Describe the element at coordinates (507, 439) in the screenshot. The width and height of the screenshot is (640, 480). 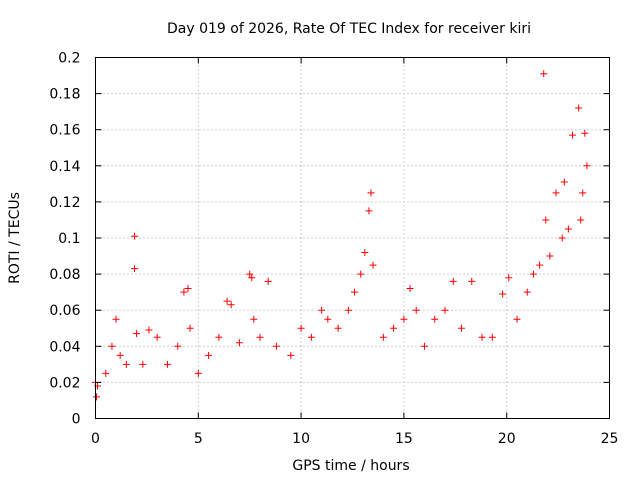
I see `x-tick-label: 20` at that location.